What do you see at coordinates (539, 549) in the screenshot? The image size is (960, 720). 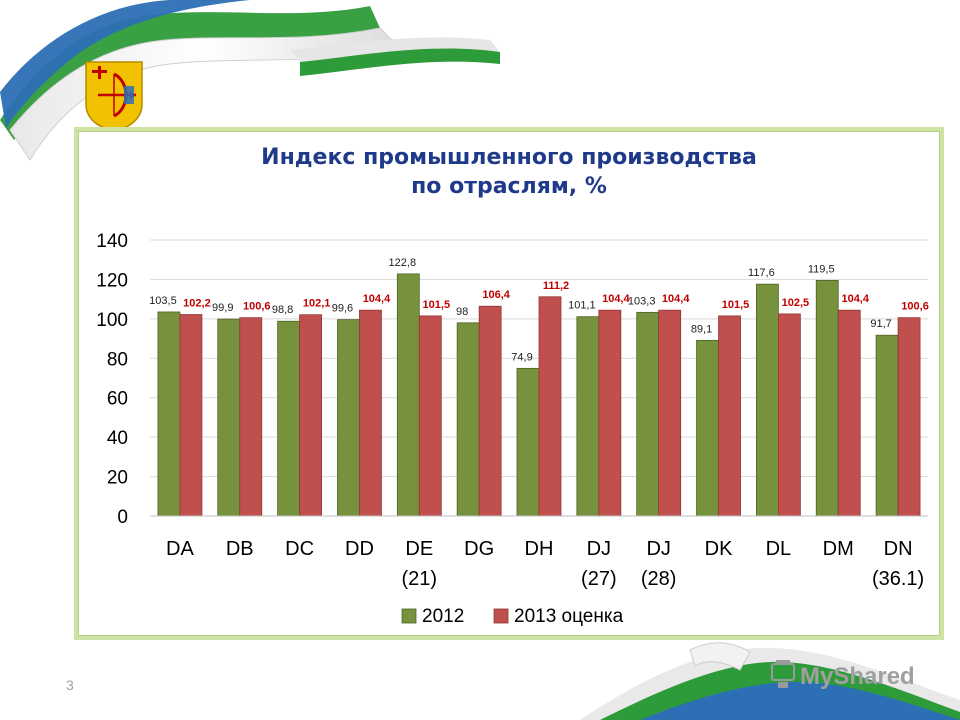 I see `x-tick-label: DH` at bounding box center [539, 549].